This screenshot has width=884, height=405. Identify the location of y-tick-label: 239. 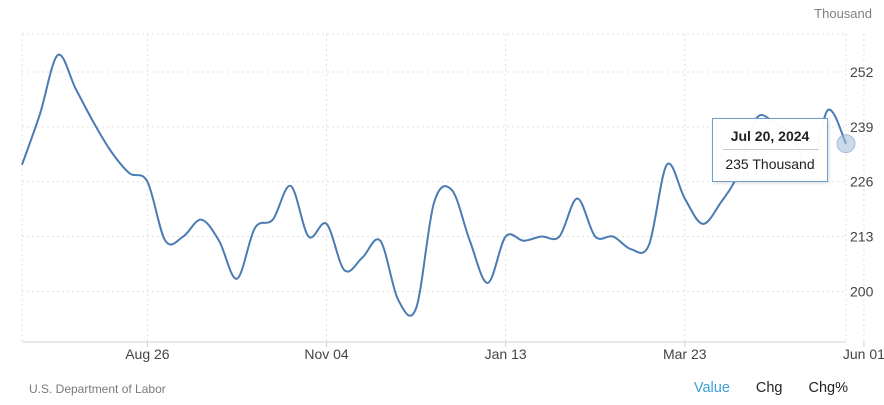
(862, 127).